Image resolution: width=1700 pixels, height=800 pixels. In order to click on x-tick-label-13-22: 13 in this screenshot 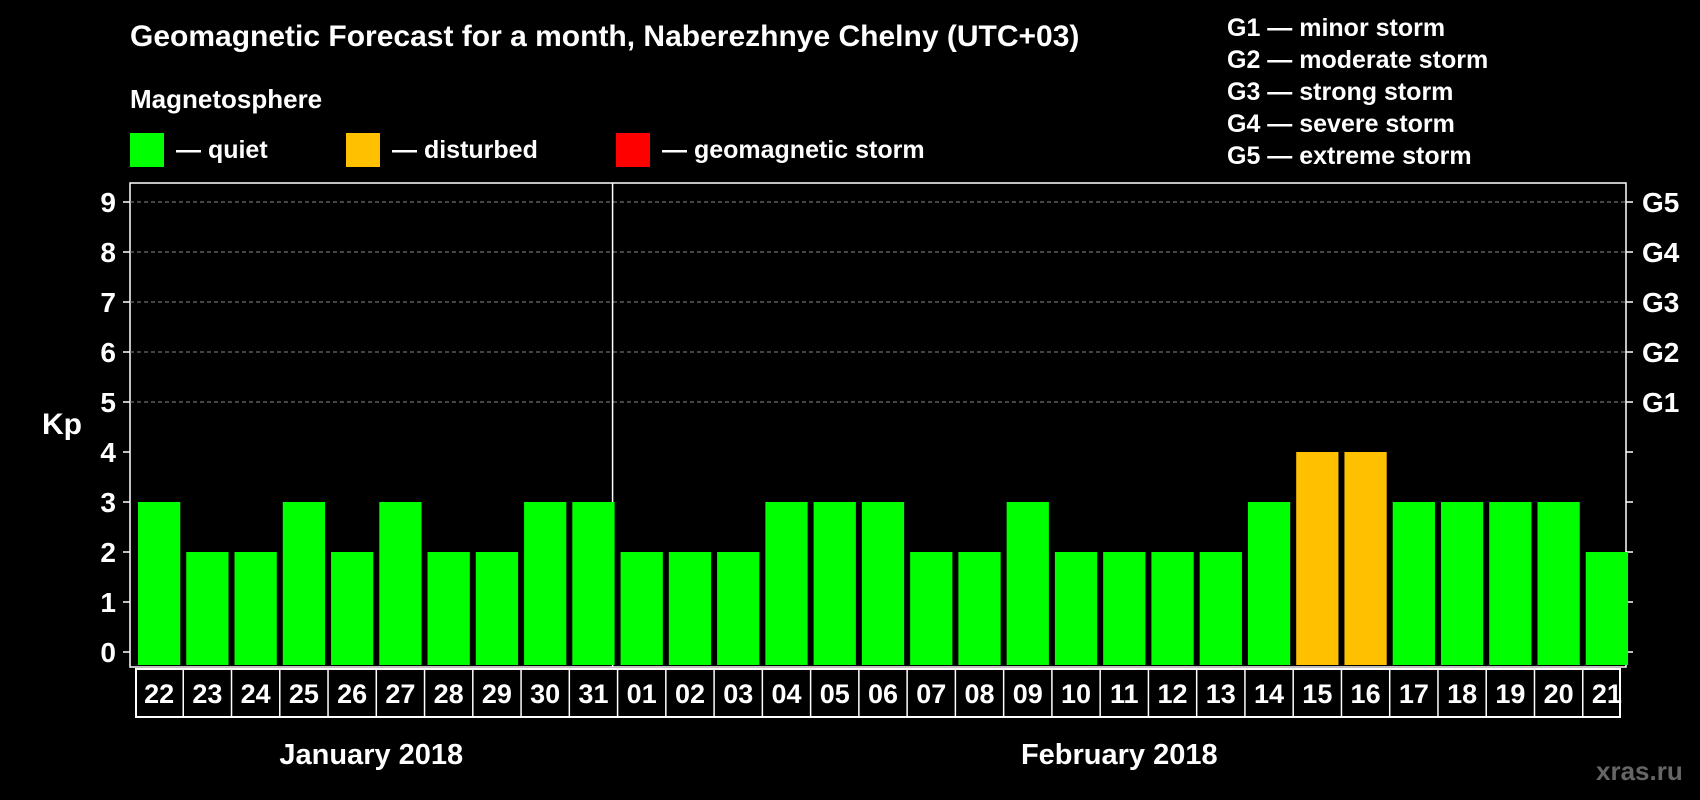, I will do `click(1221, 694)`.